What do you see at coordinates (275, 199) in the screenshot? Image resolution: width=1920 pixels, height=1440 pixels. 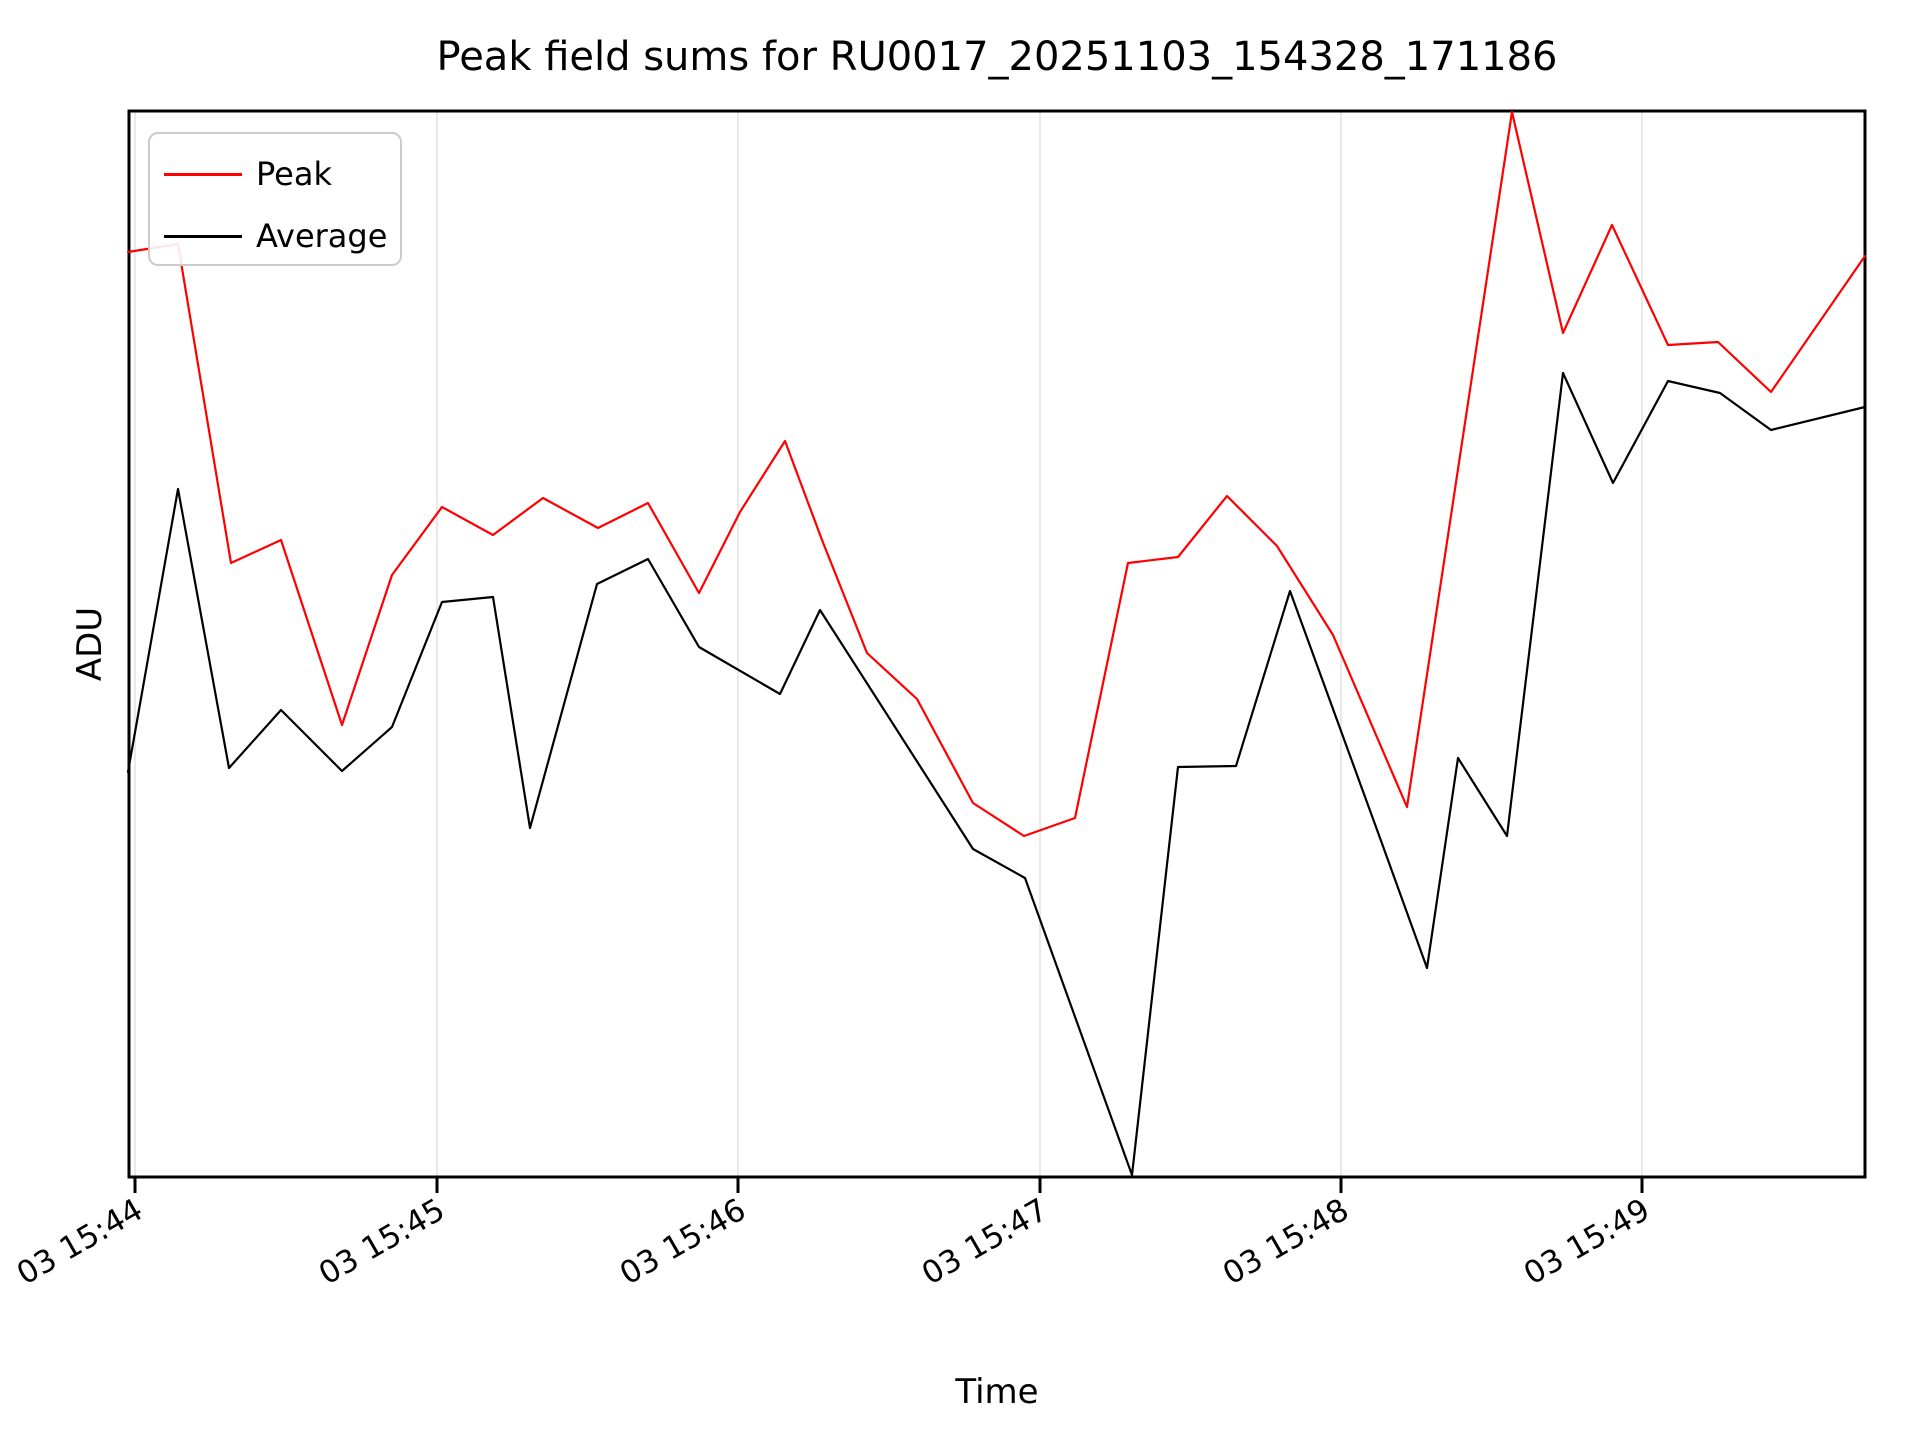 I see `legend-box: Peak Average` at bounding box center [275, 199].